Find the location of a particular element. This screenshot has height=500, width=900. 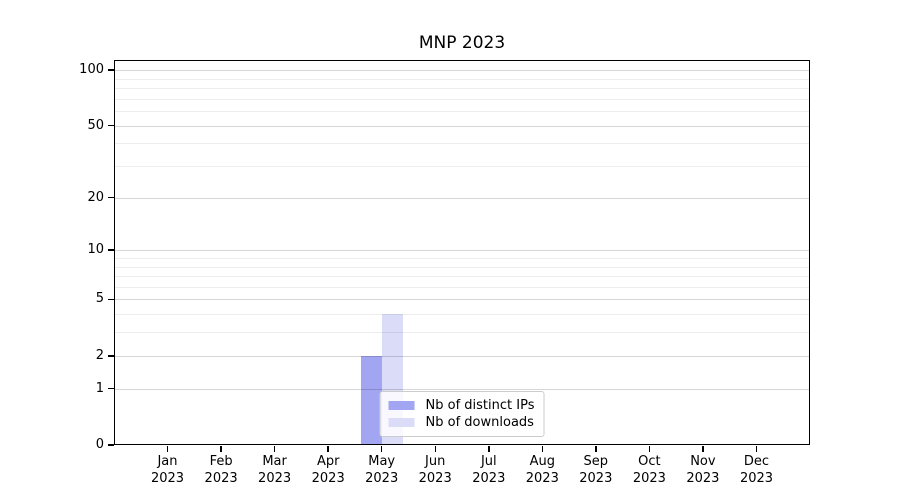

x-tick-month: Apr is located at coordinates (328, 461).